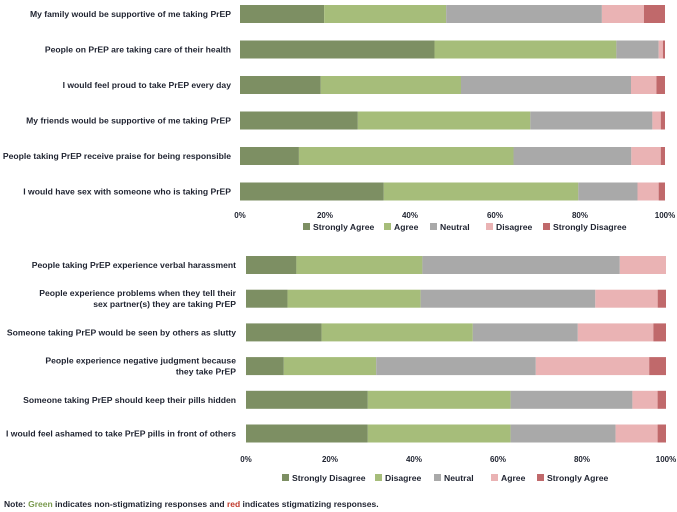  Describe the element at coordinates (285, 477) in the screenshot. I see `chart2-legend-swatch-strongly-disagree` at that location.